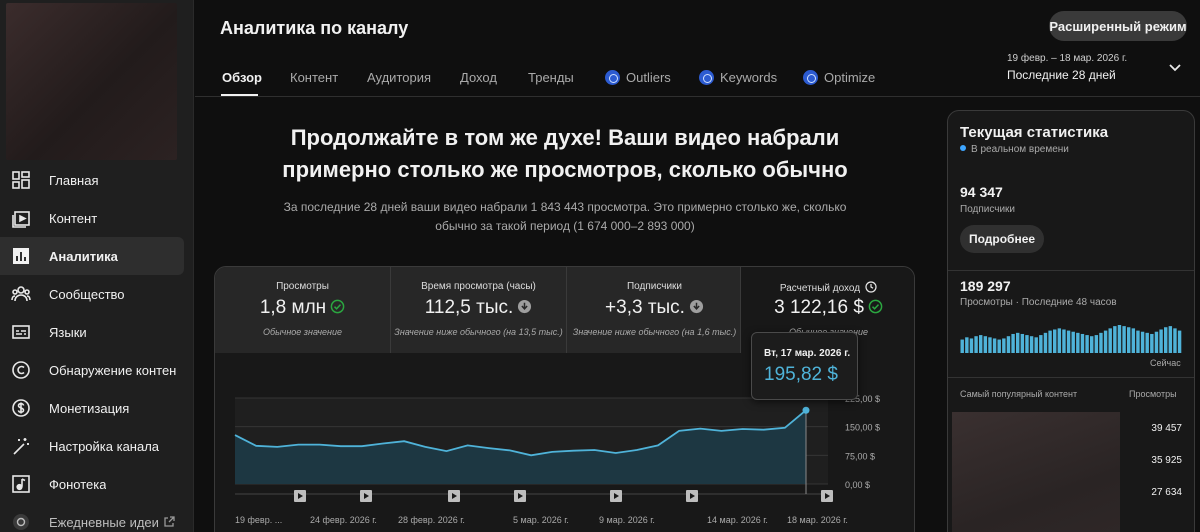  I want to click on more-details-button: Подробнее, so click(1002, 239).